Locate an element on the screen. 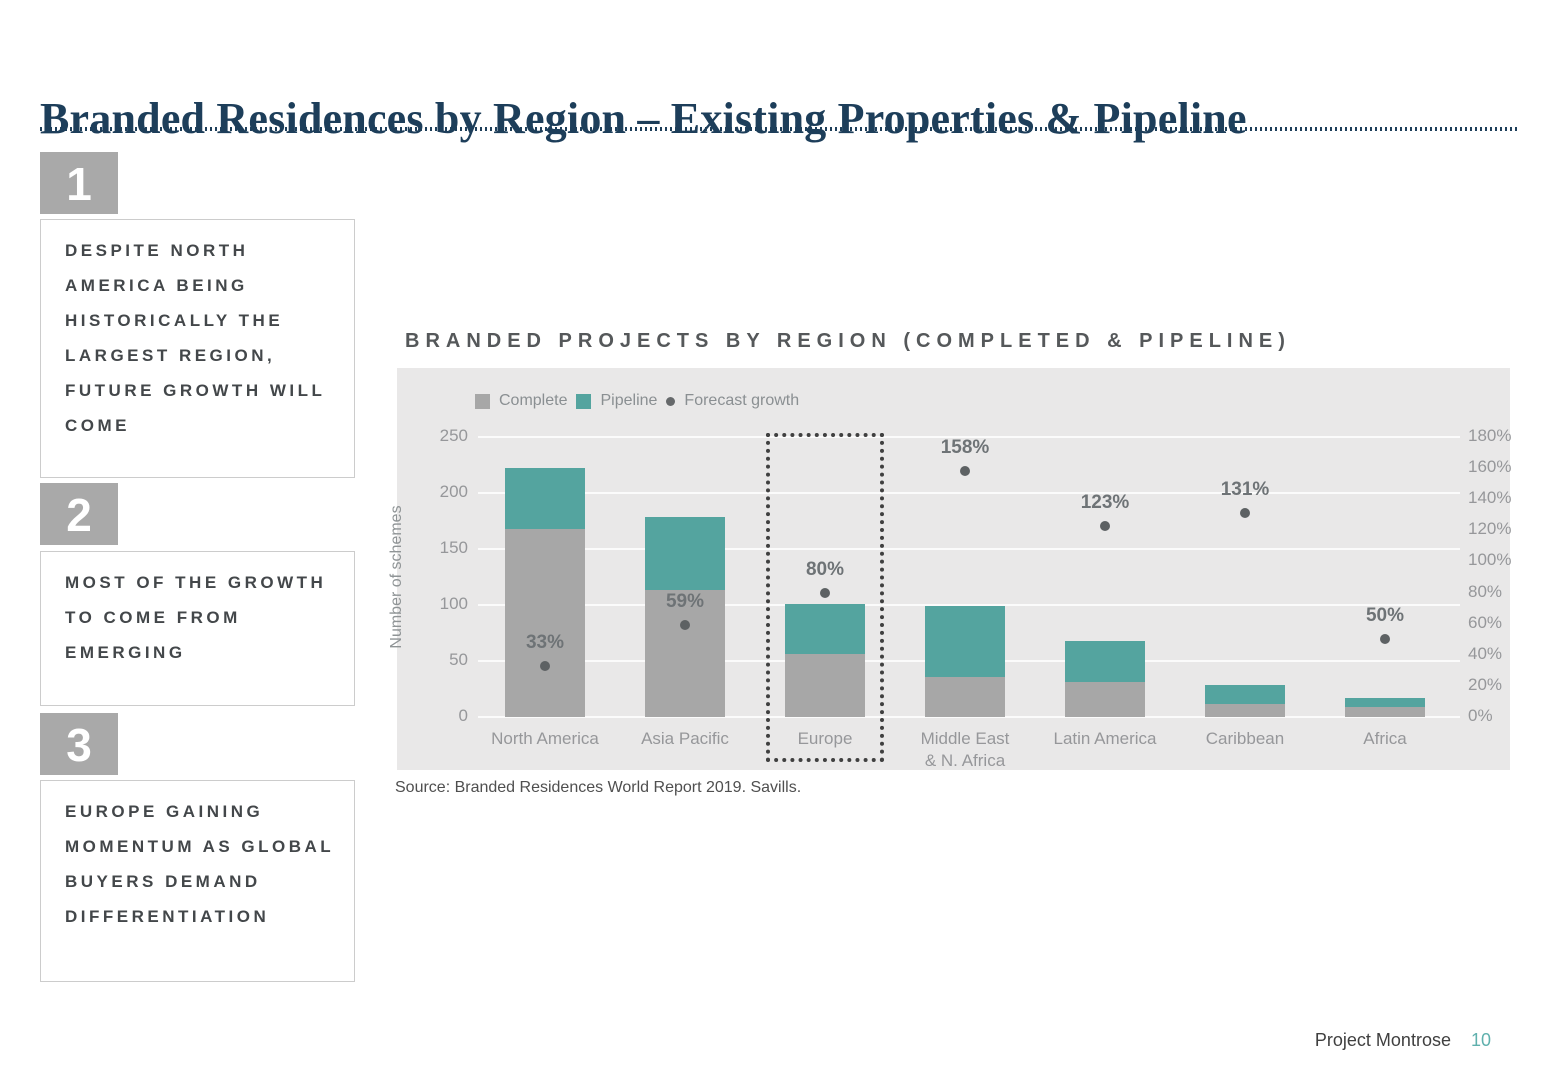 The height and width of the screenshot is (1077, 1557). secondary-axis-tick-label: 20% is located at coordinates (1485, 684).